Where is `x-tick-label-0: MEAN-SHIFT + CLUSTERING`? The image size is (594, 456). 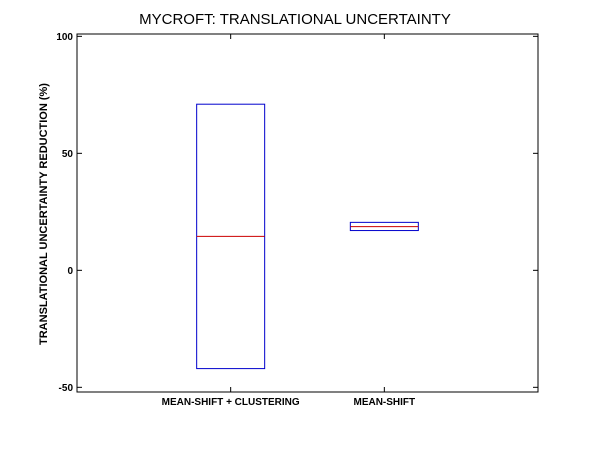
x-tick-label-0: MEAN-SHIFT + CLUSTERING is located at coordinates (231, 402).